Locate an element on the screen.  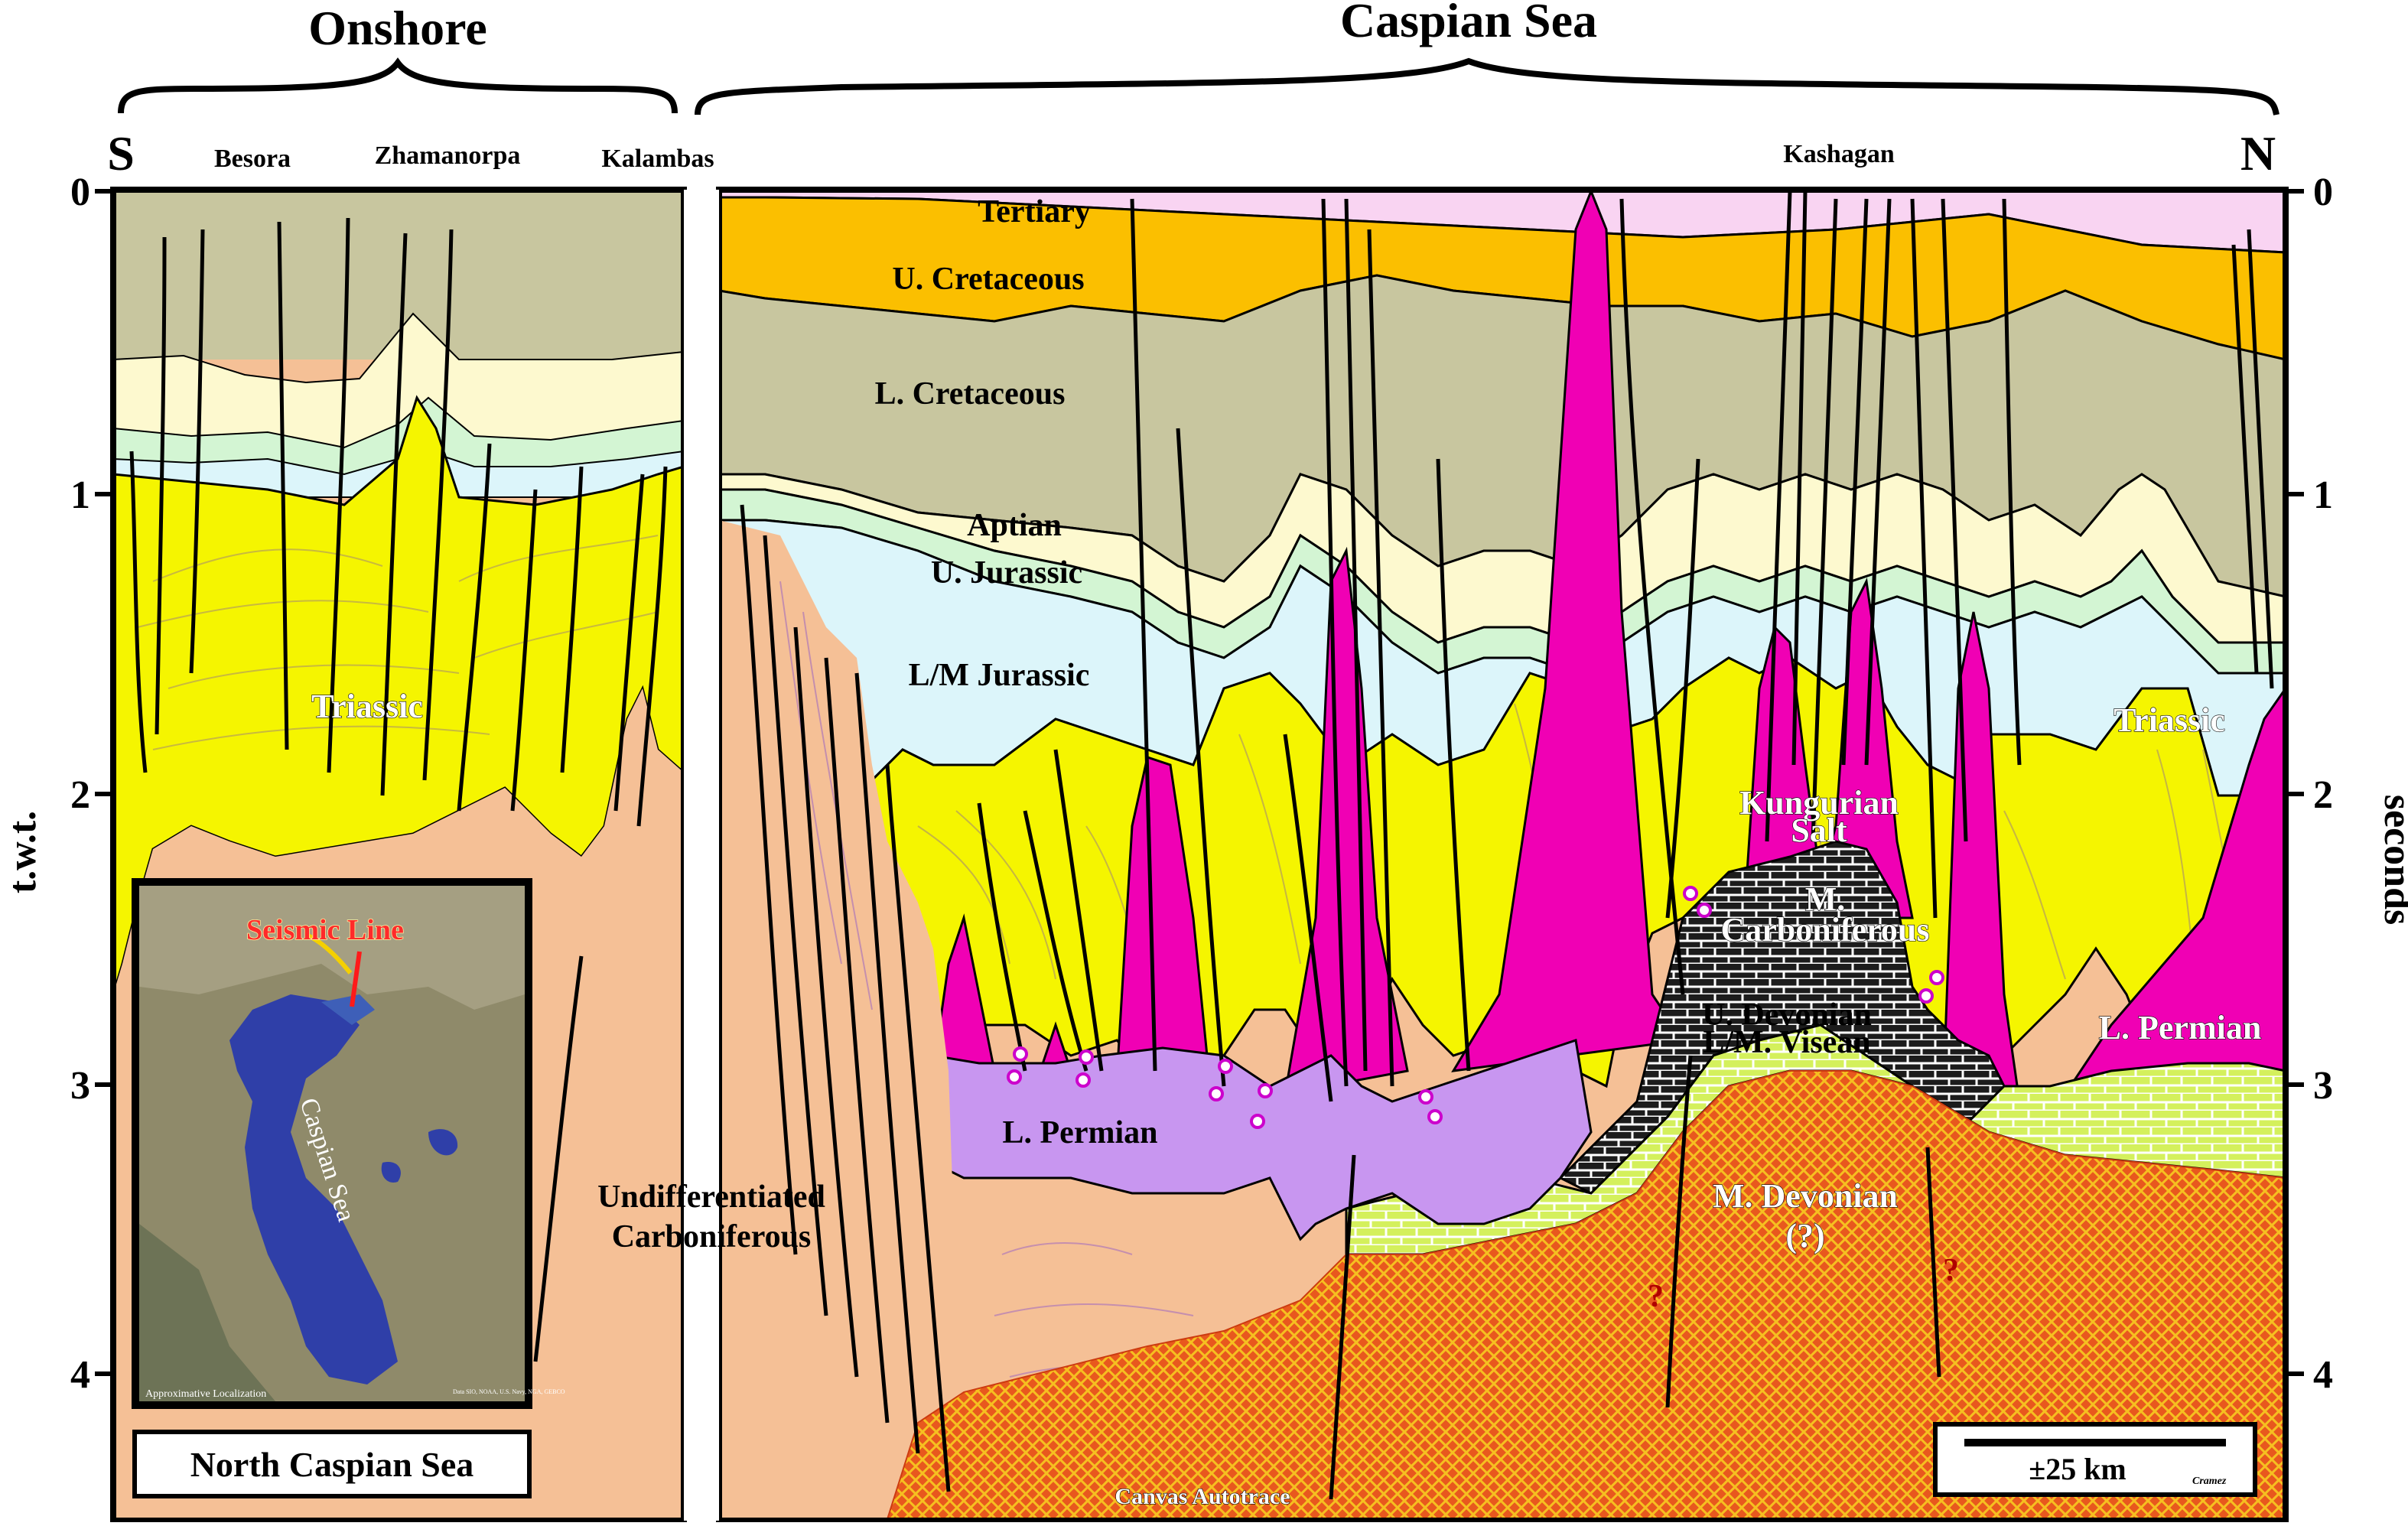
label-salt: Salt is located at coordinates (1819, 831).